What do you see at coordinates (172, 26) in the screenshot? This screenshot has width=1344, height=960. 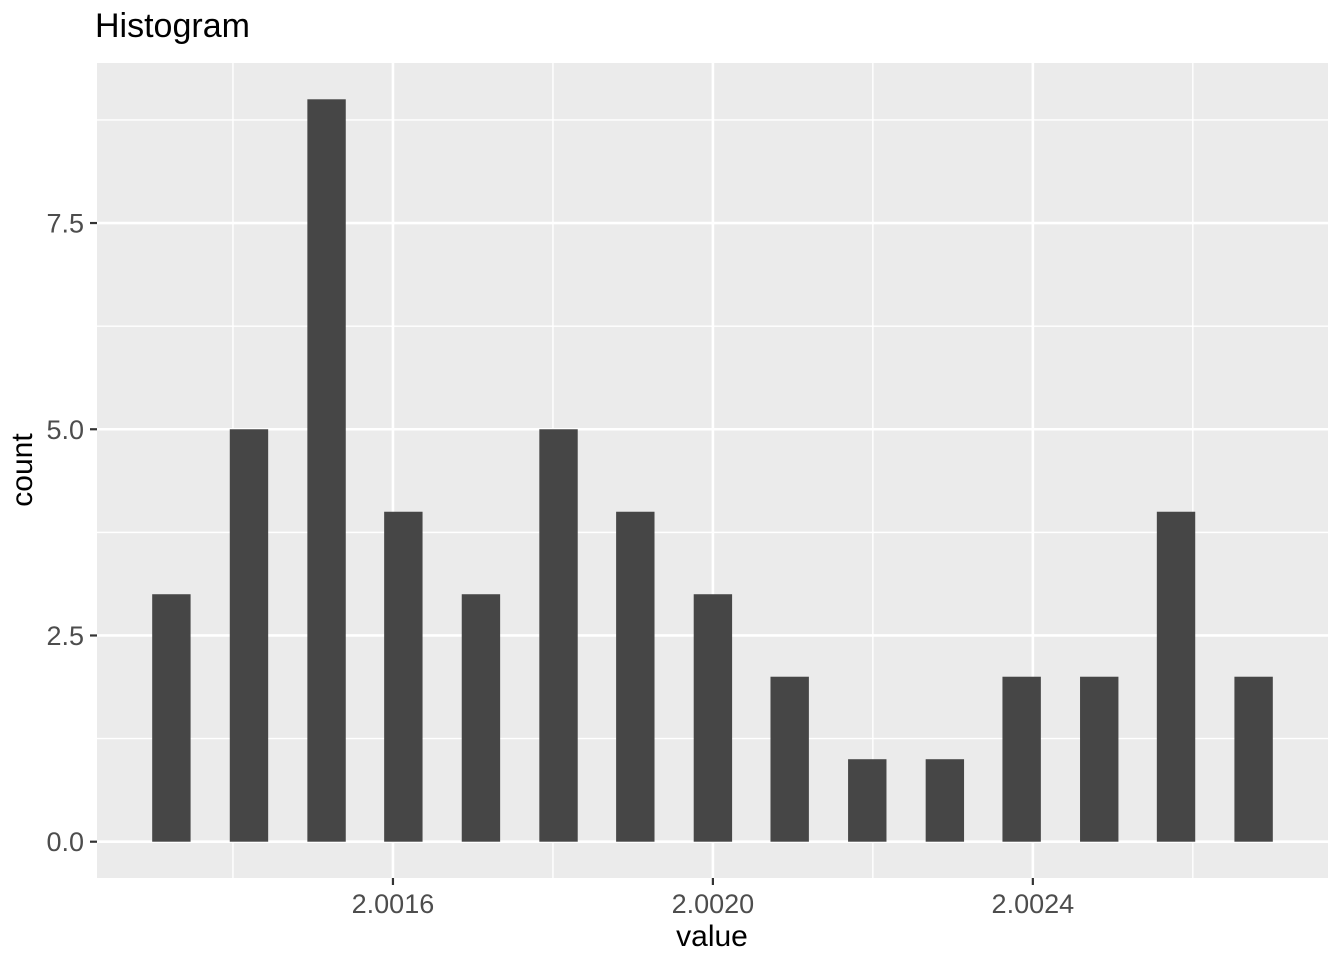 I see `chart-title: Histogram` at bounding box center [172, 26].